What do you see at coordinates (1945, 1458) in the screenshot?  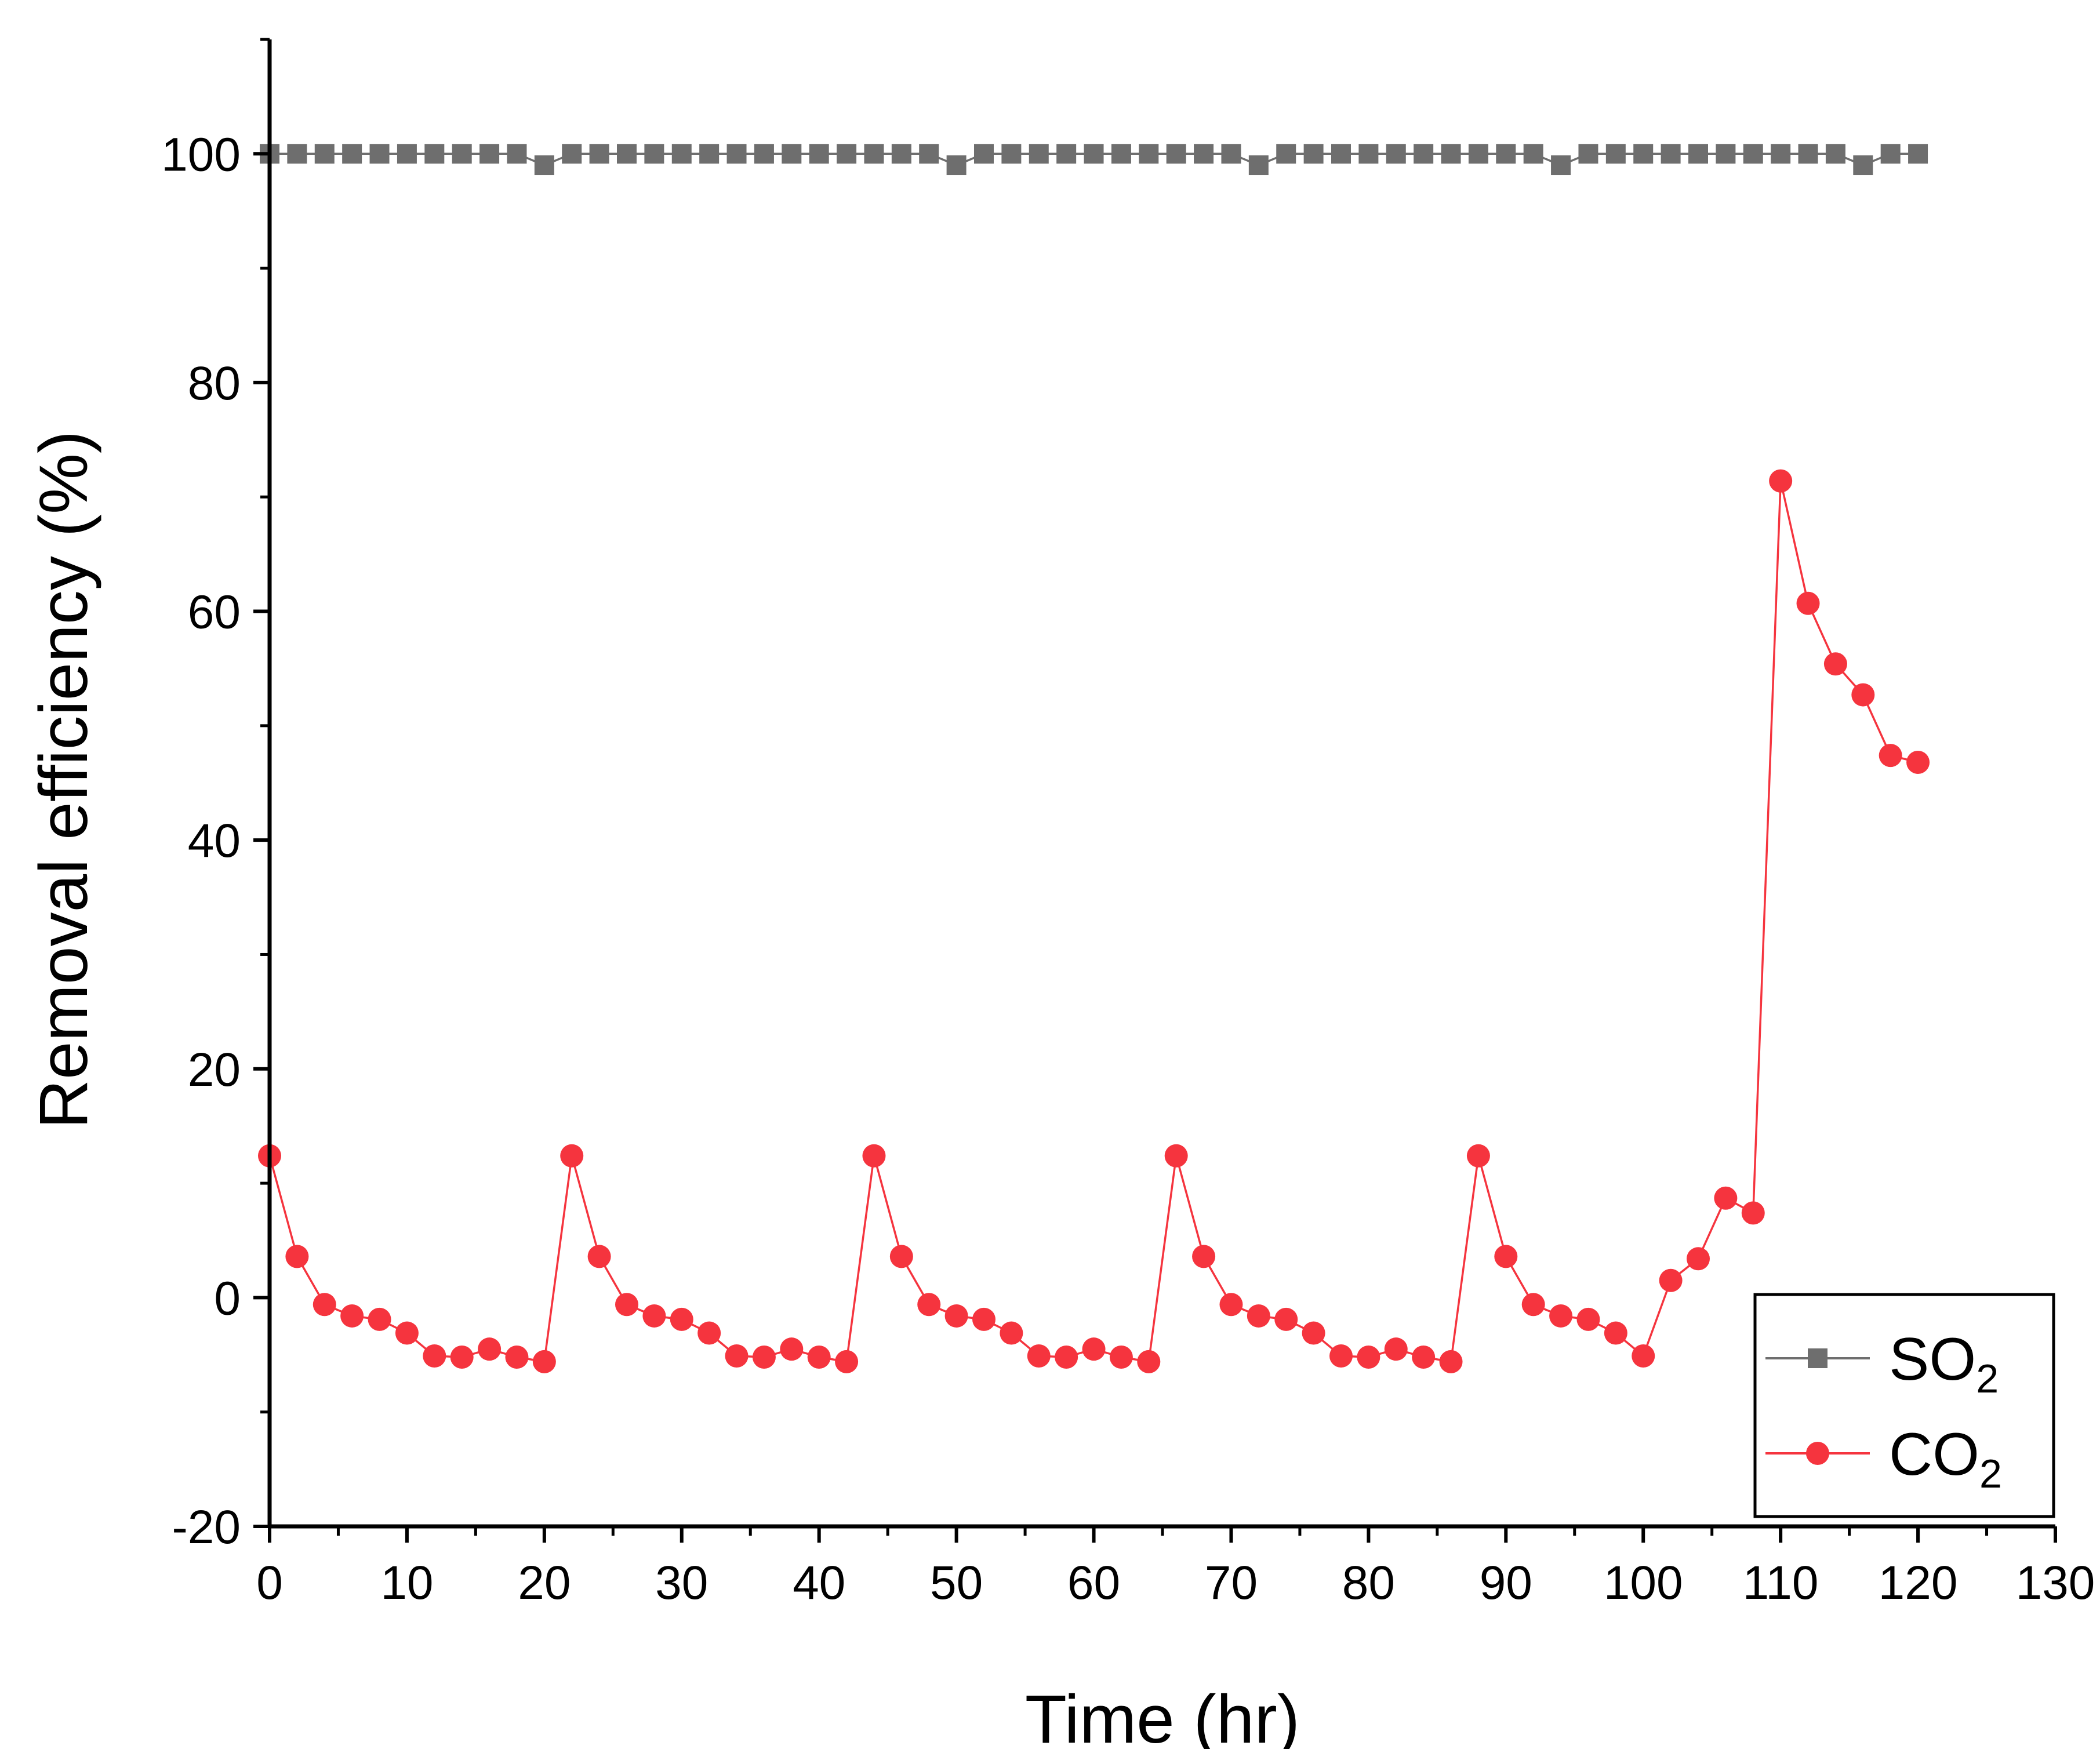 I see `legend-label-co2: CO2` at bounding box center [1945, 1458].